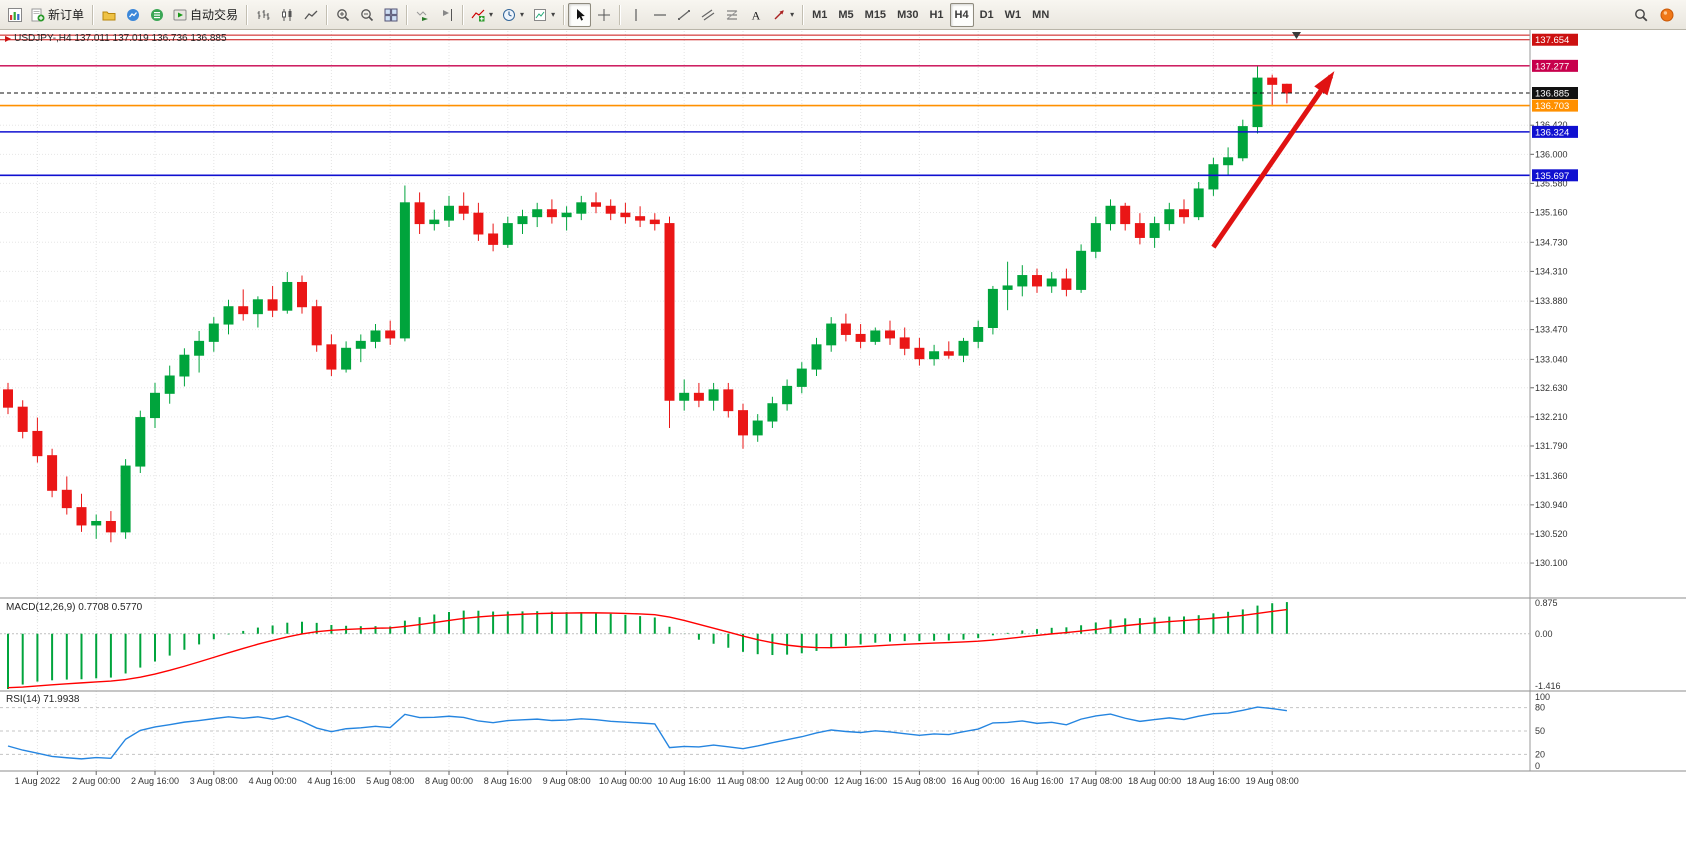  What do you see at coordinates (1041, 14) in the screenshot?
I see `timeframe-MN-button: MN` at bounding box center [1041, 14].